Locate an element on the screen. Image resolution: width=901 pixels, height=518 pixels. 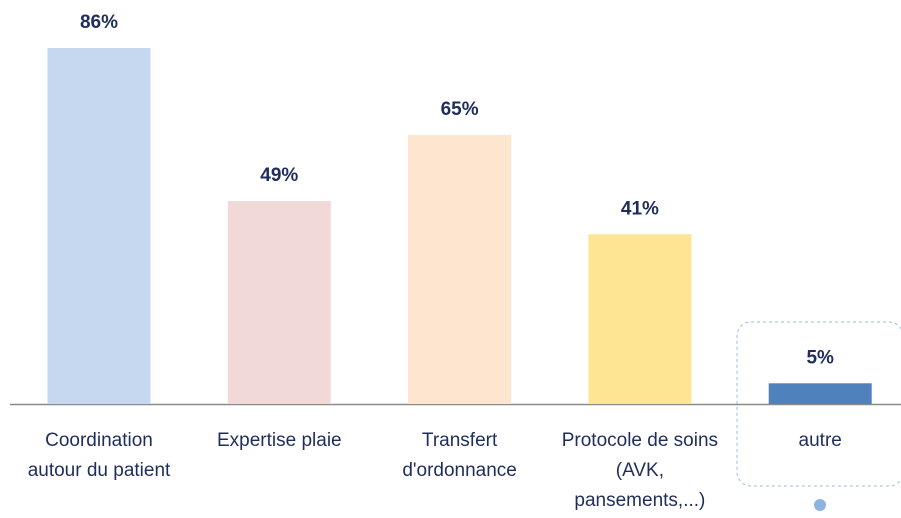
x-tick-label: Expertise plaie is located at coordinates (279, 440).